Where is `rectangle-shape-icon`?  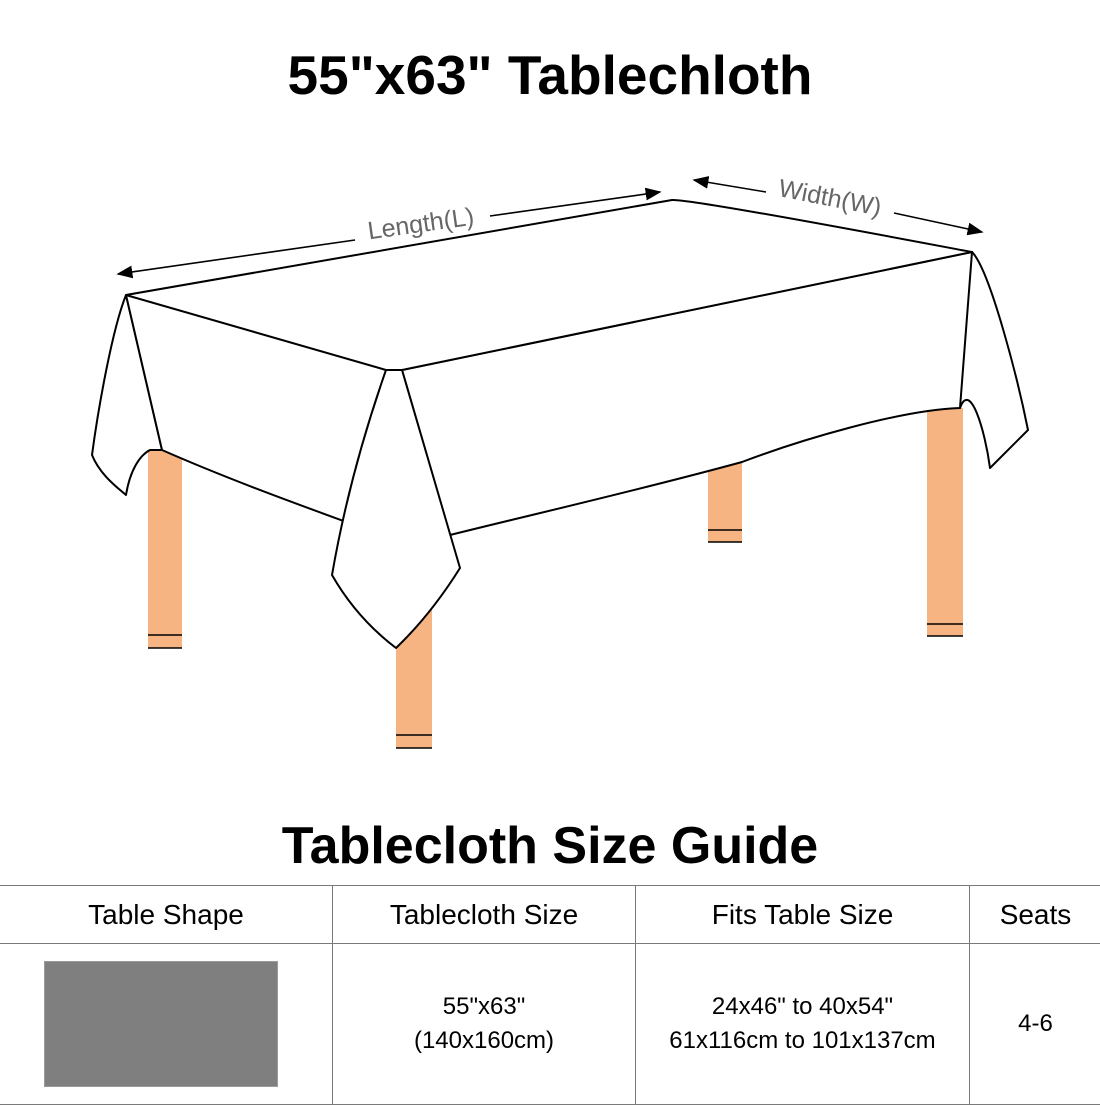 rectangle-shape-icon is located at coordinates (161, 1024).